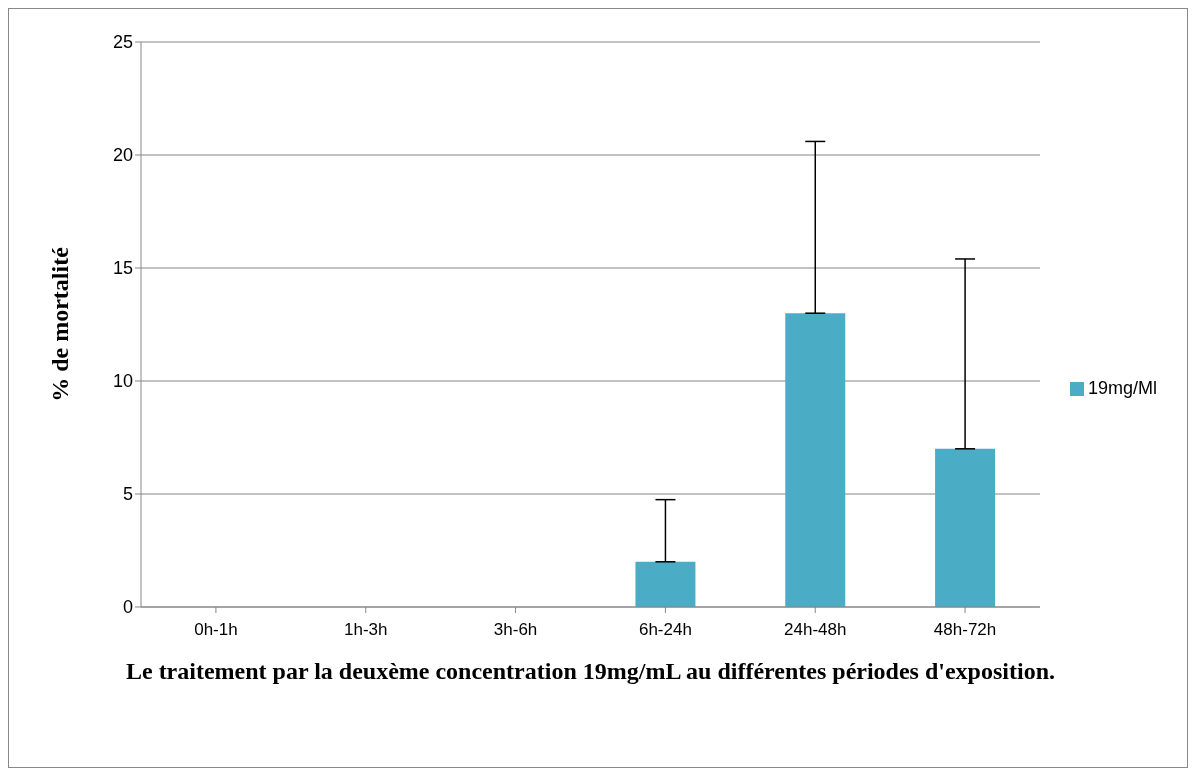 The height and width of the screenshot is (783, 1203). I want to click on x-tick-label: 6h-24h, so click(665, 630).